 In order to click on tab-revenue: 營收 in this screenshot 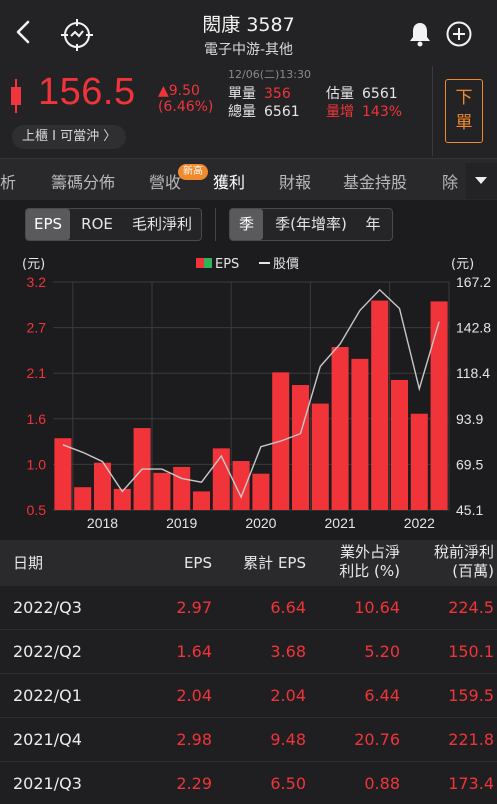, I will do `click(165, 182)`.